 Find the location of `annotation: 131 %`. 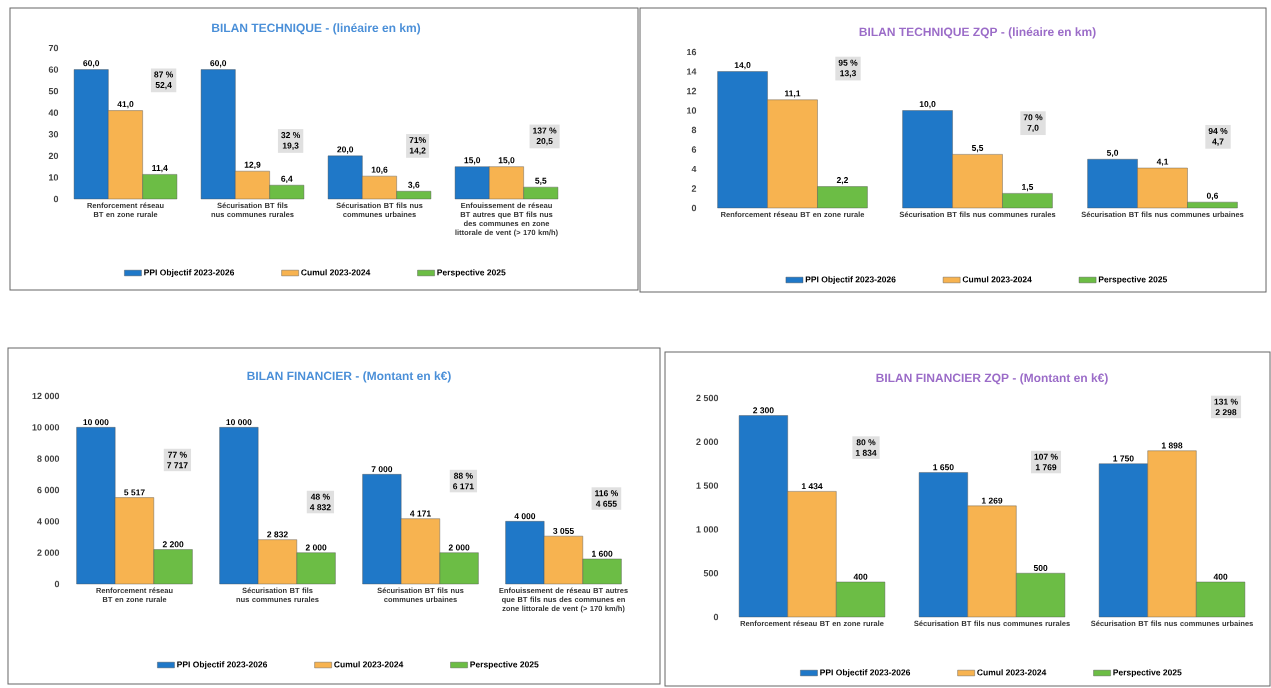

annotation: 131 % is located at coordinates (1226, 401).